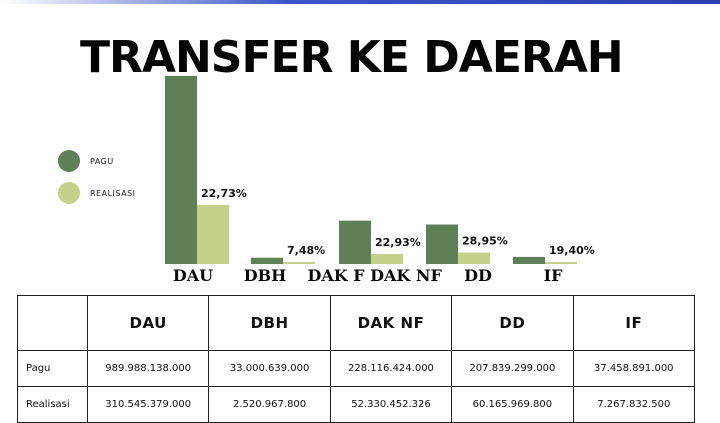 This screenshot has width=720, height=423. What do you see at coordinates (634, 368) in the screenshot?
I see `table-cell: 37.458.891.000` at bounding box center [634, 368].